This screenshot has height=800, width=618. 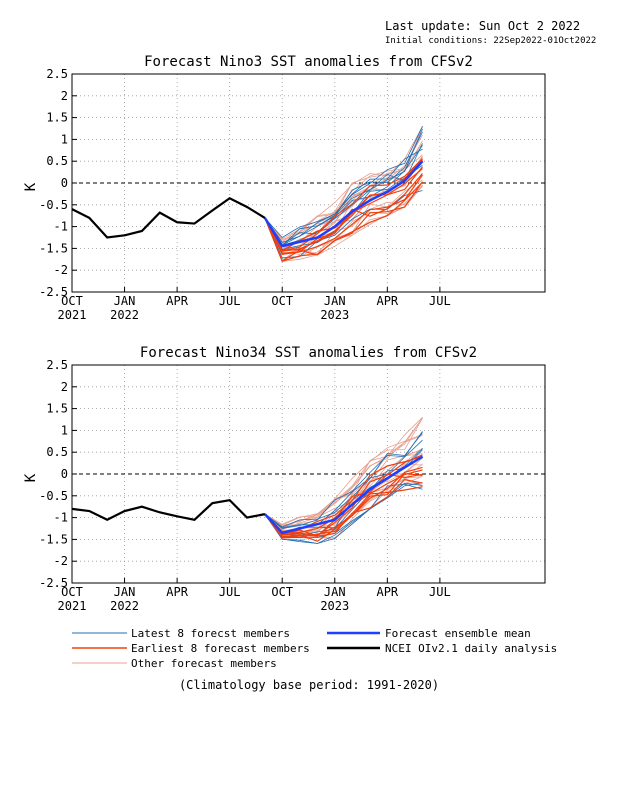 I want to click on chart-title: Forecast Nino3 SST anomalies from CFSv2, so click(x=308, y=62).